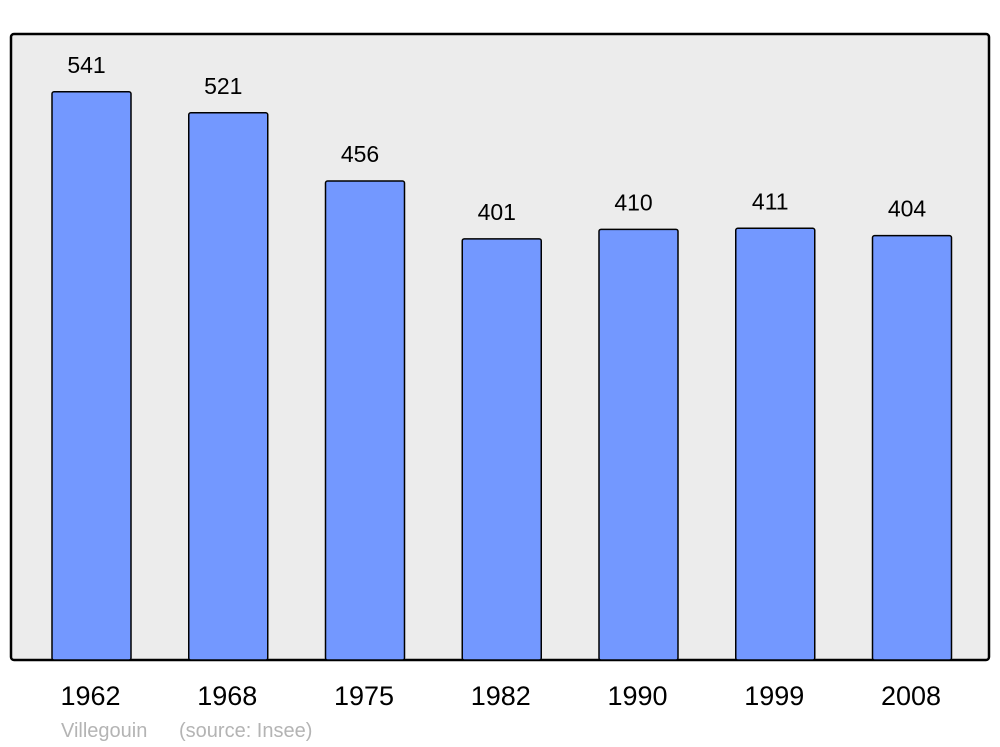 This screenshot has height=747, width=1000. I want to click on data-label-1975: 456, so click(360, 154).